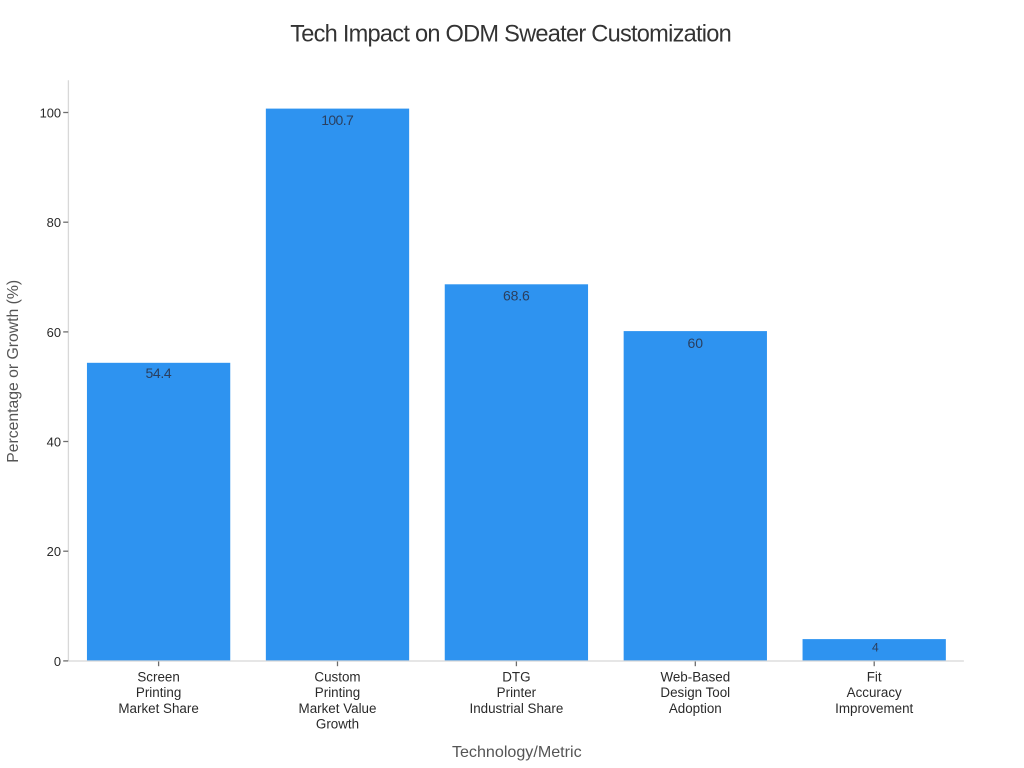 The width and height of the screenshot is (1024, 768). Describe the element at coordinates (874, 708) in the screenshot. I see `svg-text: Improvement` at that location.